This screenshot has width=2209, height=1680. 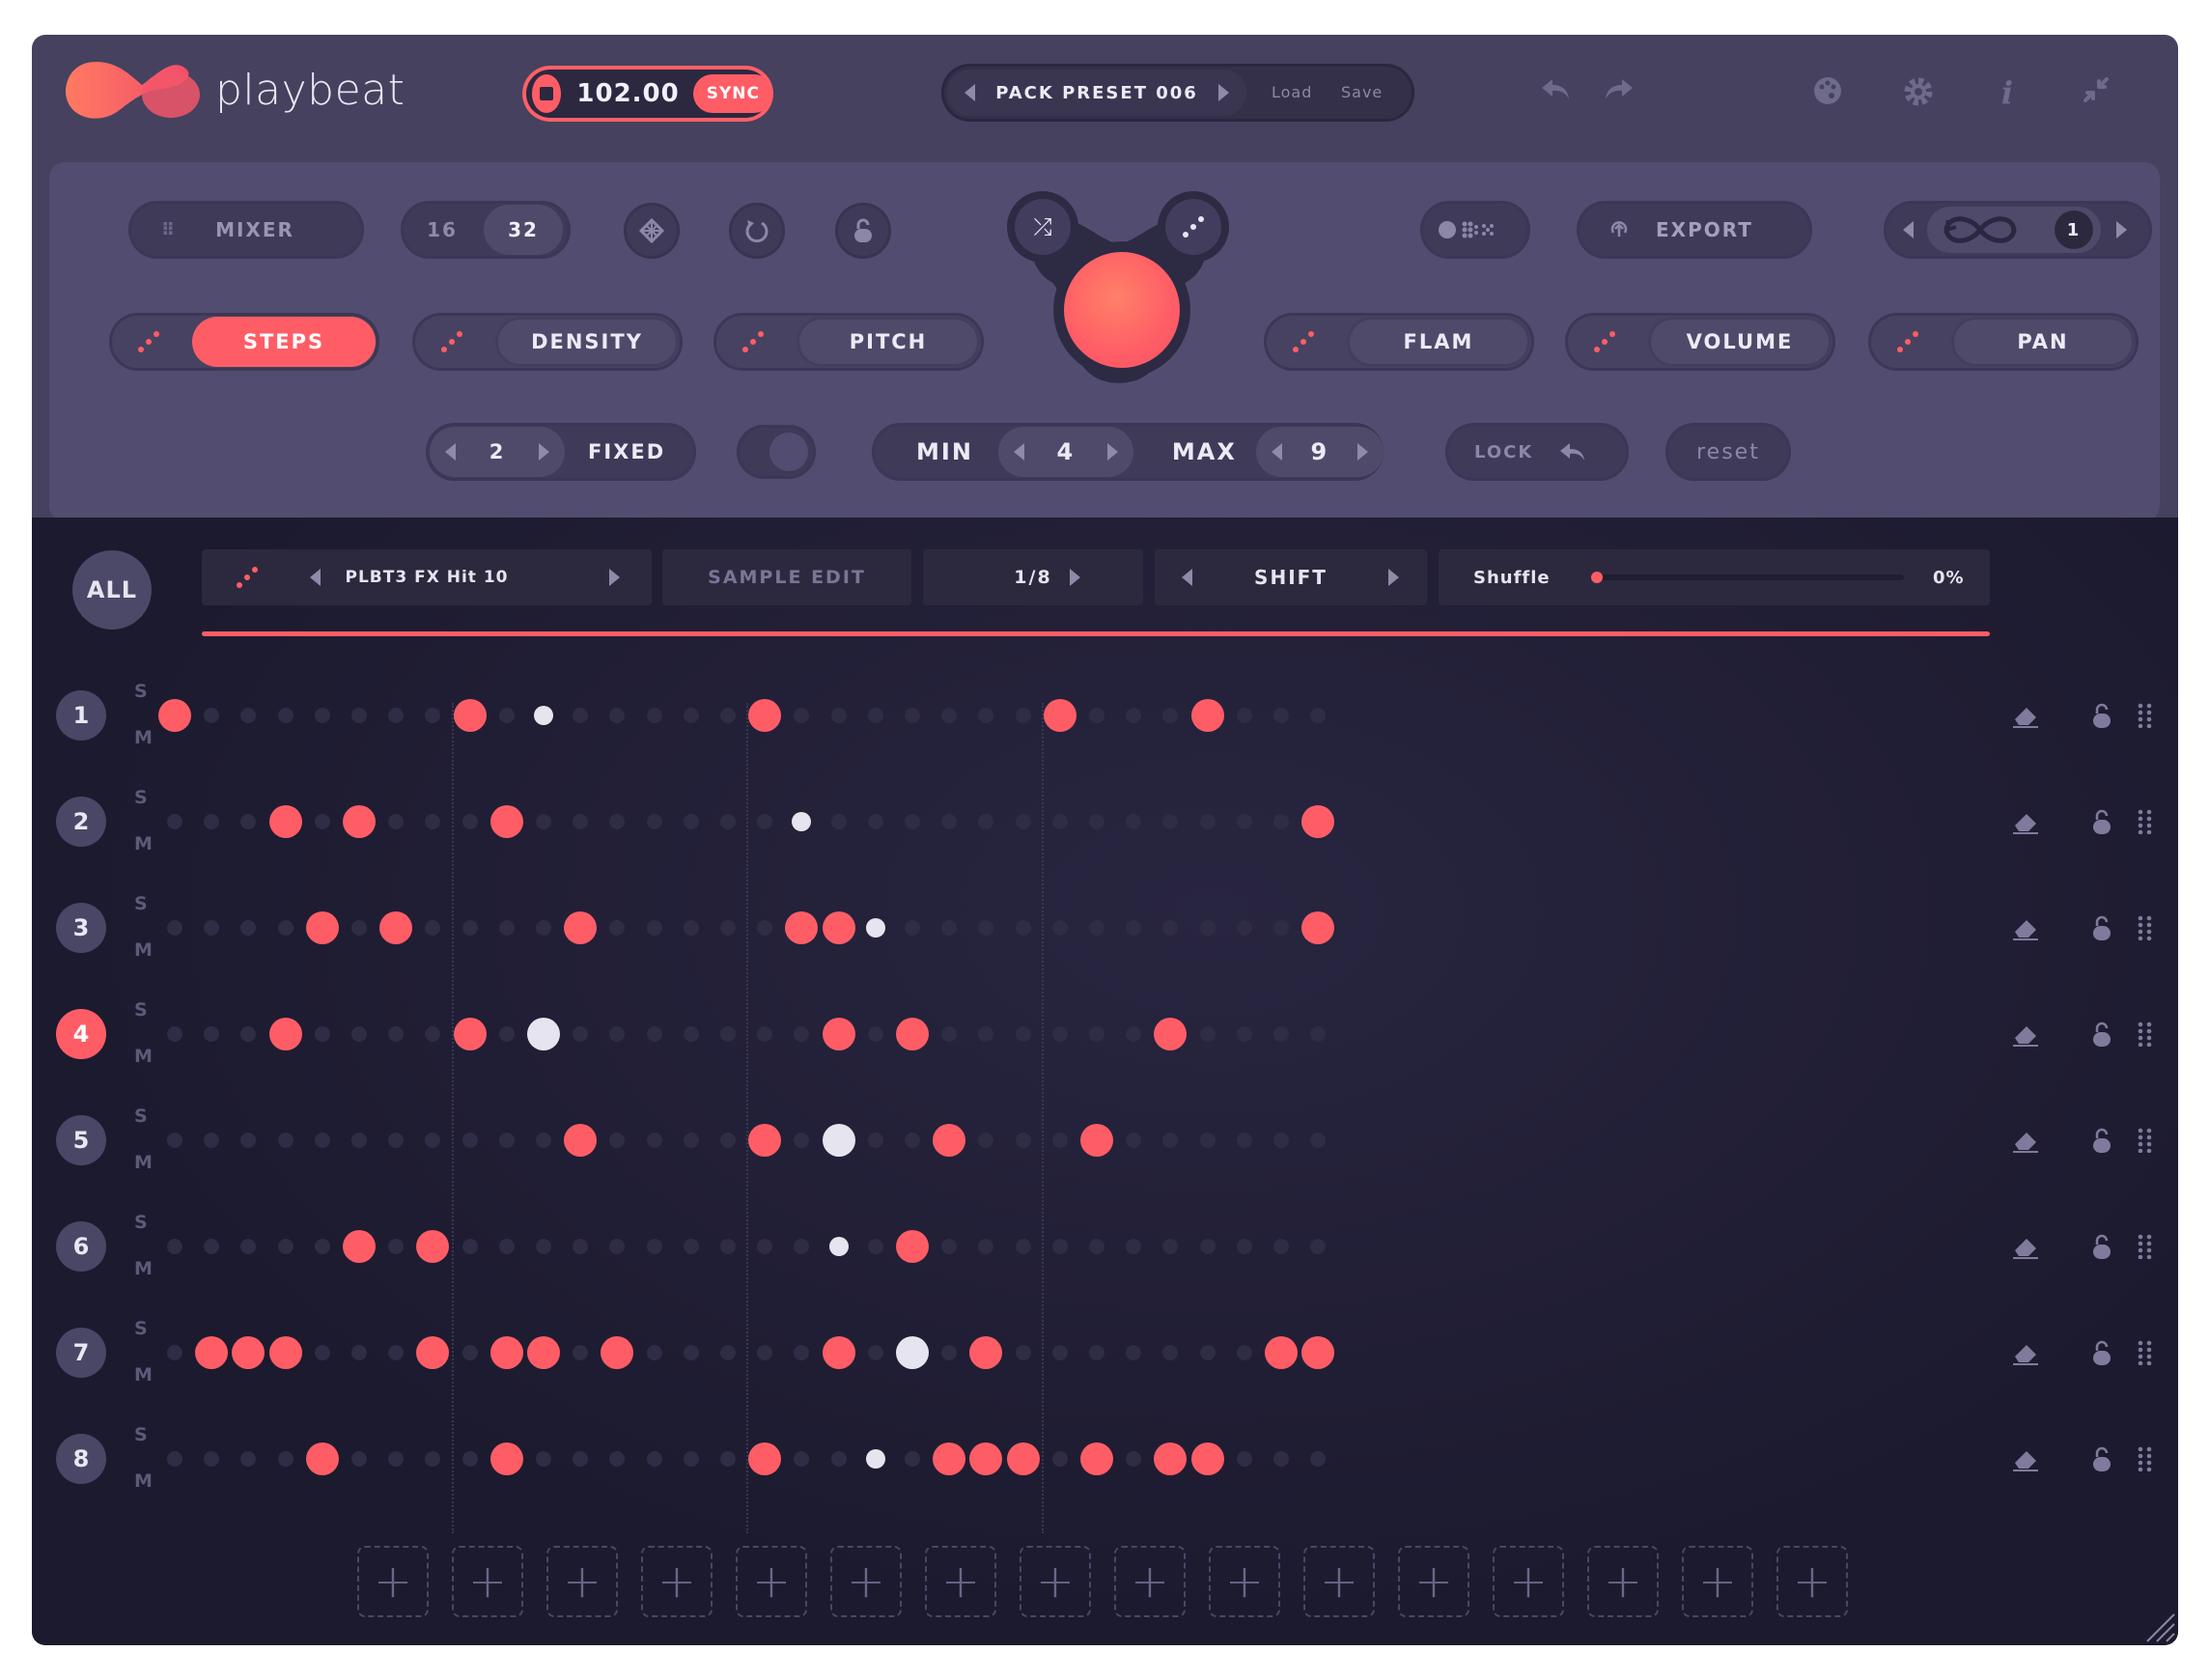 I want to click on grid-icon, so click(x=652, y=231).